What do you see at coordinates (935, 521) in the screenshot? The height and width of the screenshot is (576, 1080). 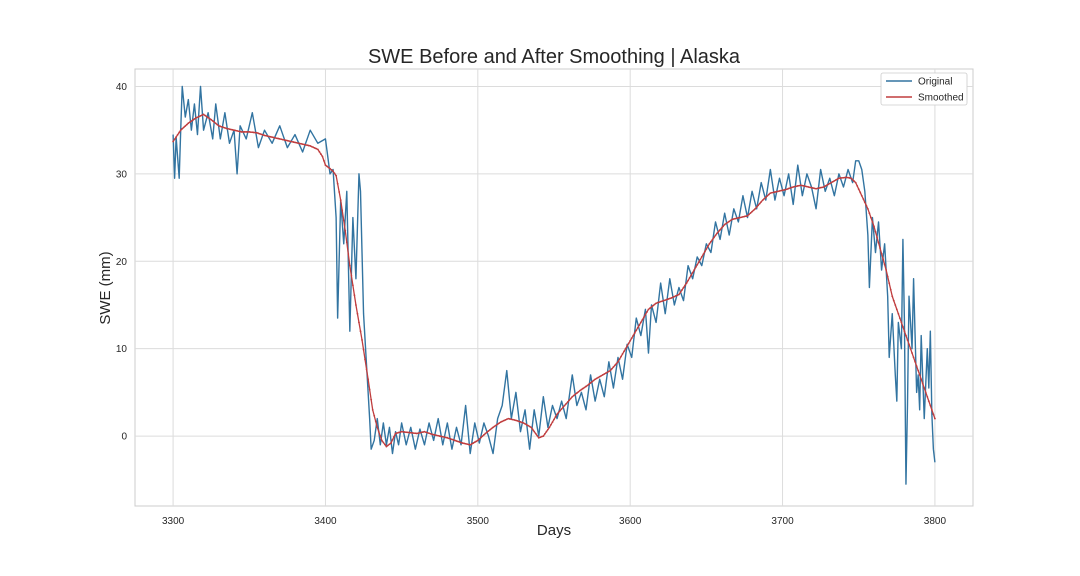 I see `x-tick-label: 3800` at bounding box center [935, 521].